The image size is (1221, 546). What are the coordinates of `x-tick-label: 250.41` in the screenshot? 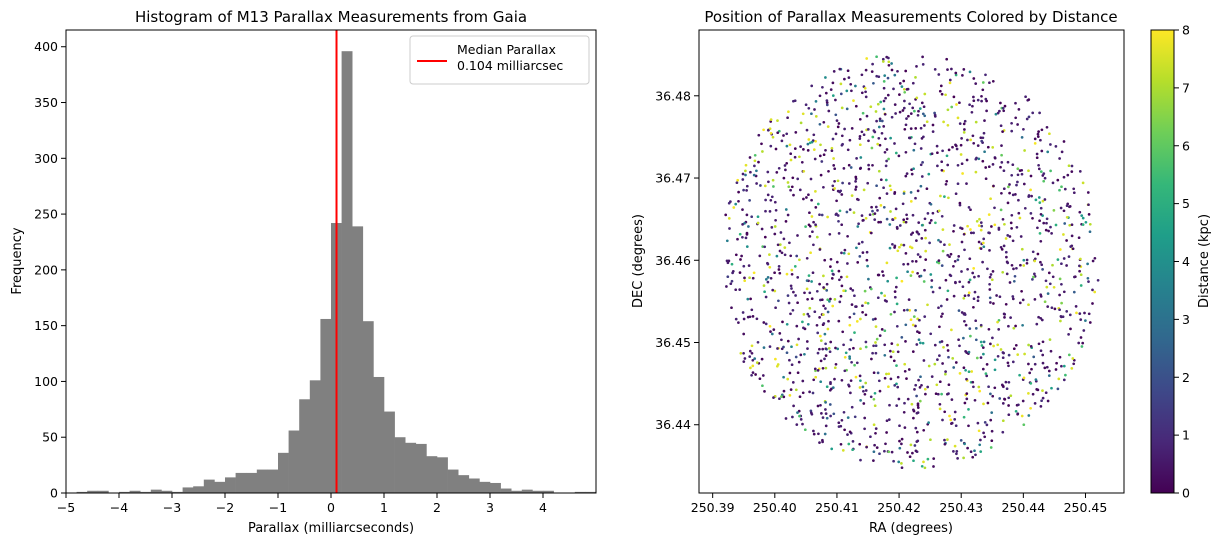 It's located at (837, 507).